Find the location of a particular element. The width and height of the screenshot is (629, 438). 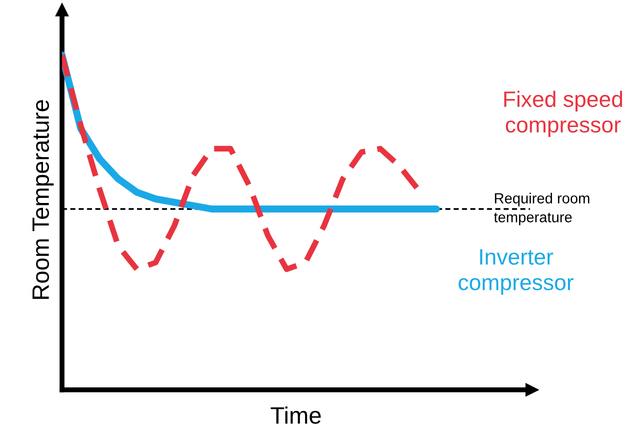

text: Inverter compressor is located at coordinates (516, 272).